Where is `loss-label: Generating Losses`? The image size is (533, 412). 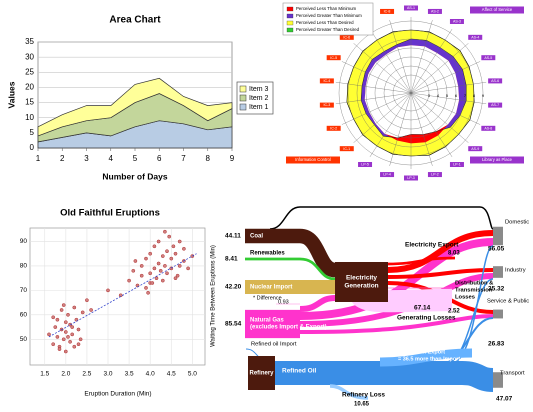
loss-label: Generating Losses is located at coordinates (426, 318).